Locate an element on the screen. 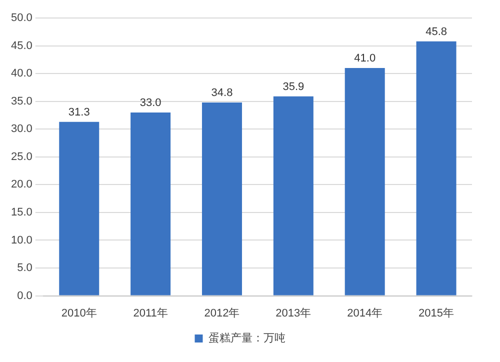 The width and height of the screenshot is (500, 362). x-tick-label: 2010年 is located at coordinates (79, 313).